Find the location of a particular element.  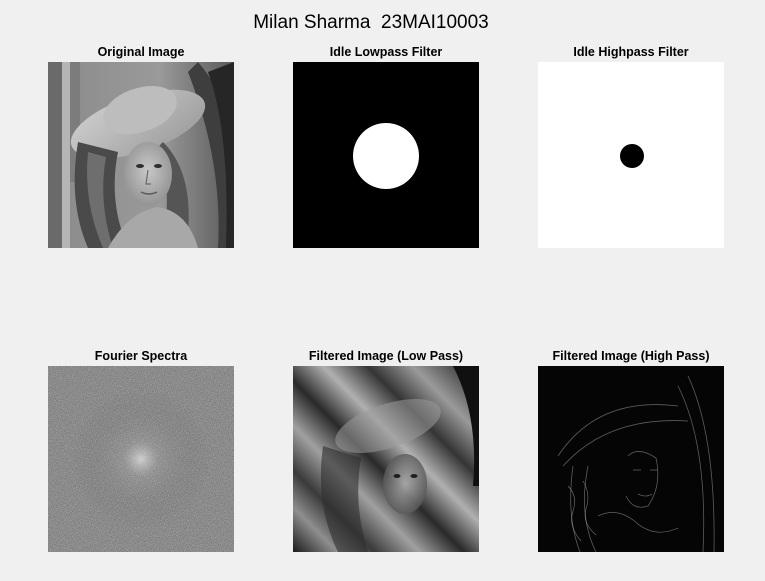

lowpass-result-image is located at coordinates (386, 459).